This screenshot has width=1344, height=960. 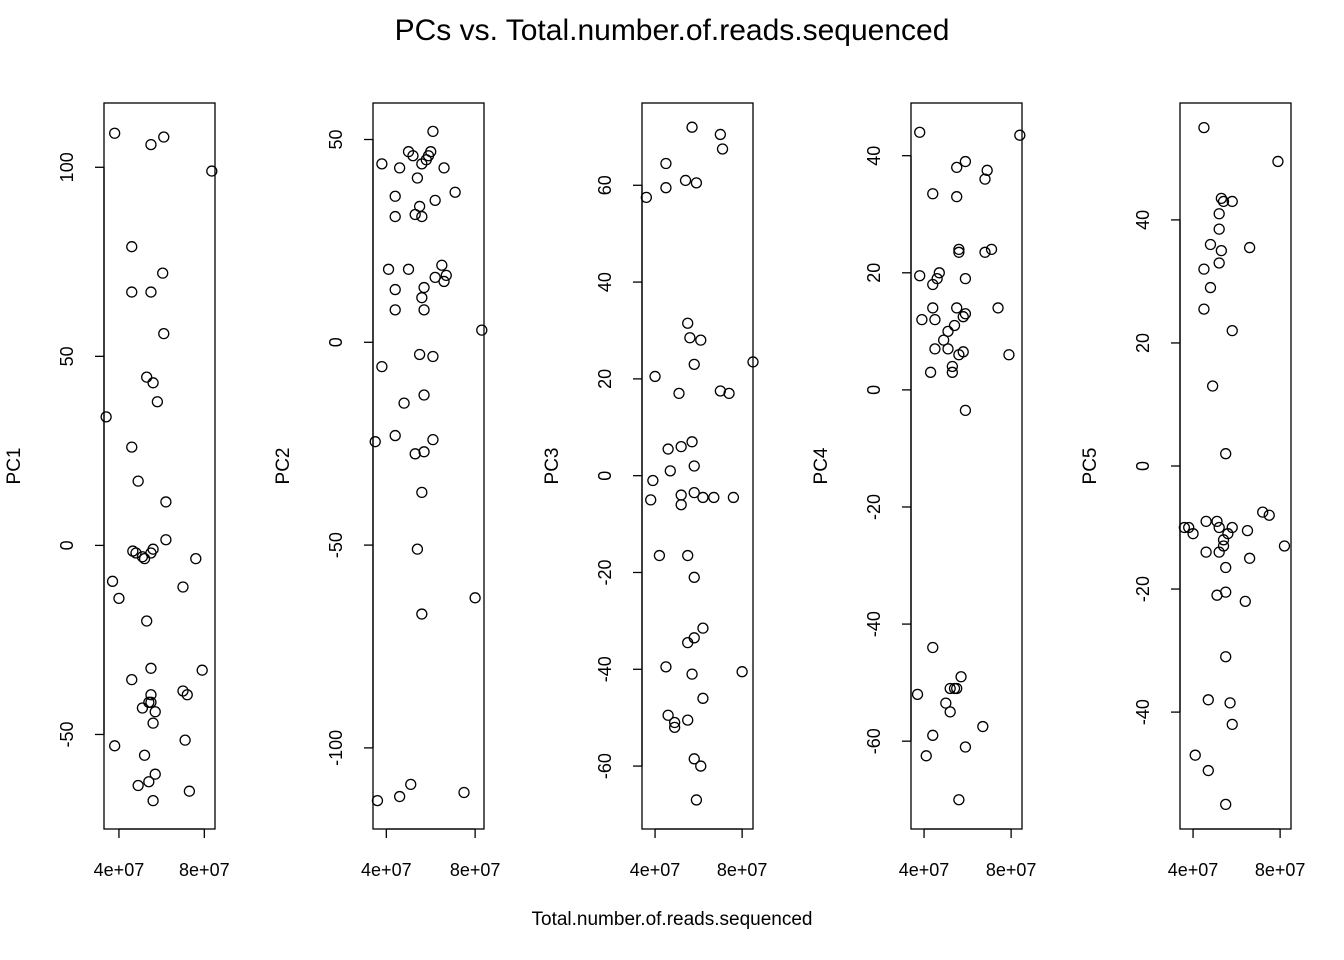 What do you see at coordinates (605, 185) in the screenshot?
I see `y-tick-label: 60` at bounding box center [605, 185].